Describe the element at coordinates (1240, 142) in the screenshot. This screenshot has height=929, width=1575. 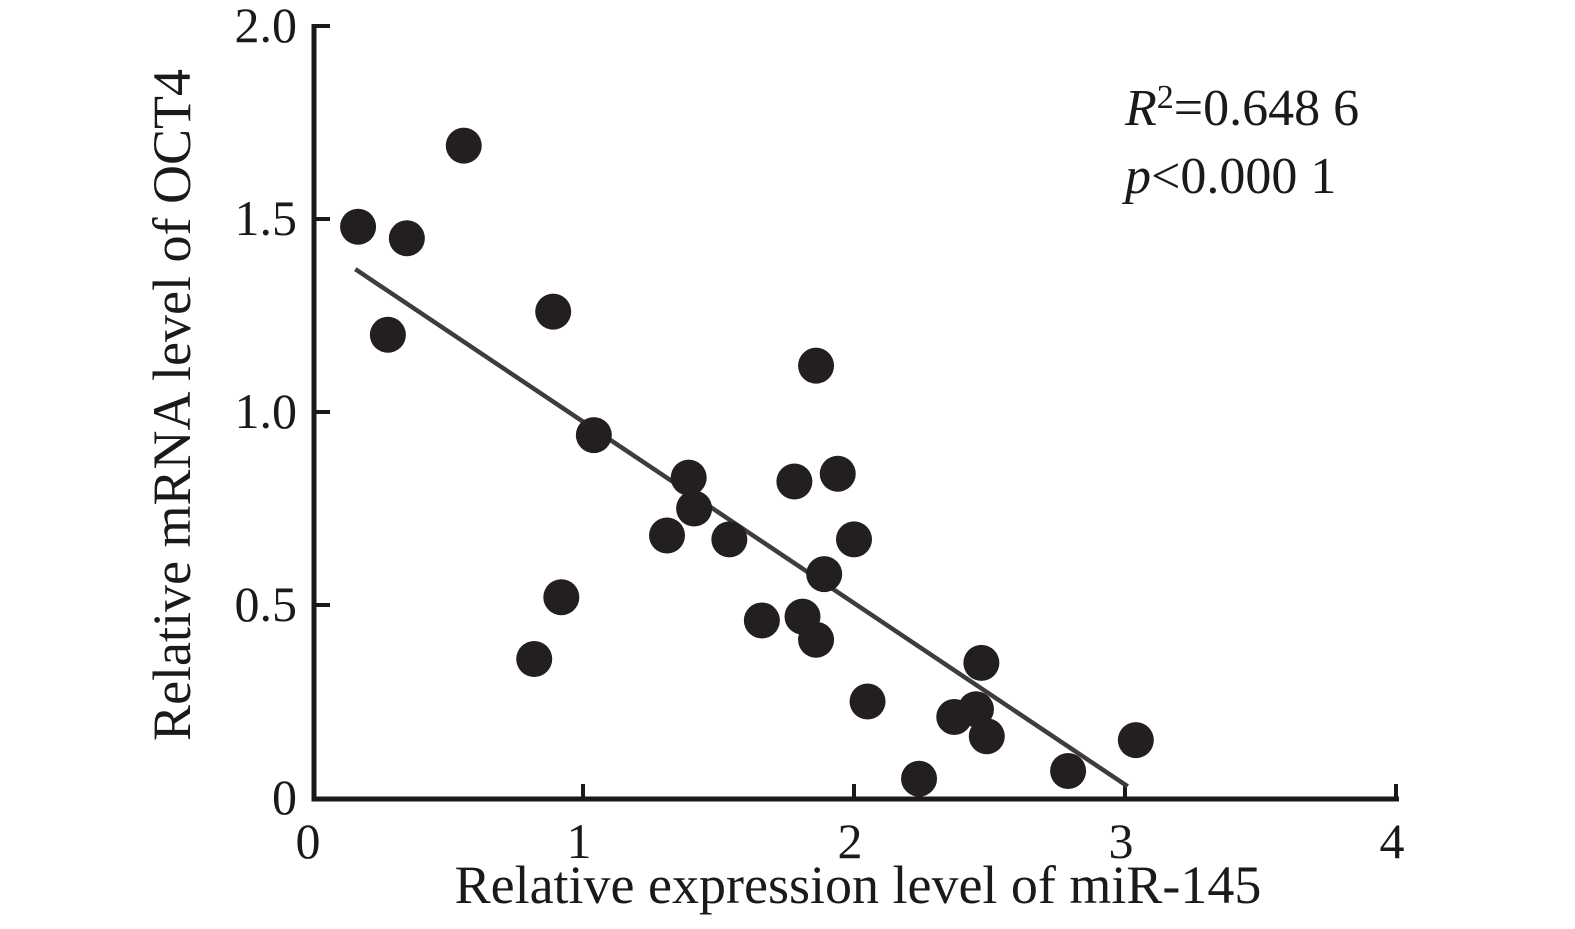
I see `stats-annotation: R2=0.648 6 p<0.000 1` at that location.